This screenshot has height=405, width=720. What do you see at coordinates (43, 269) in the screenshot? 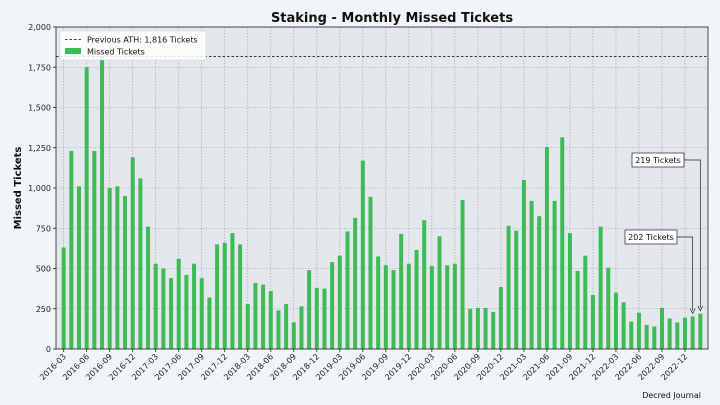
I see `y-tick-label: 500` at bounding box center [43, 269].